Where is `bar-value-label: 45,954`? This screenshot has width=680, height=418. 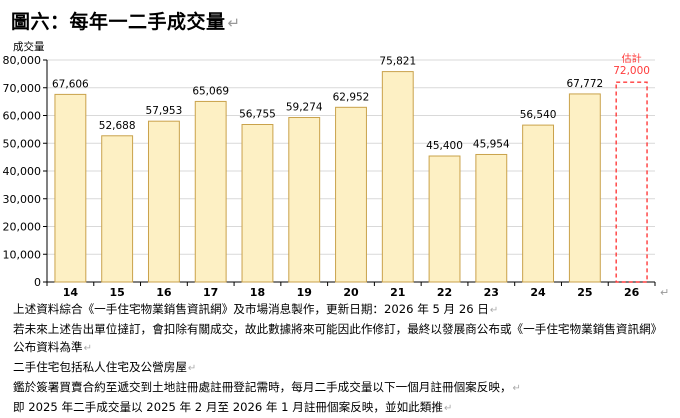
bar-value-label: 45,954 is located at coordinates (491, 144).